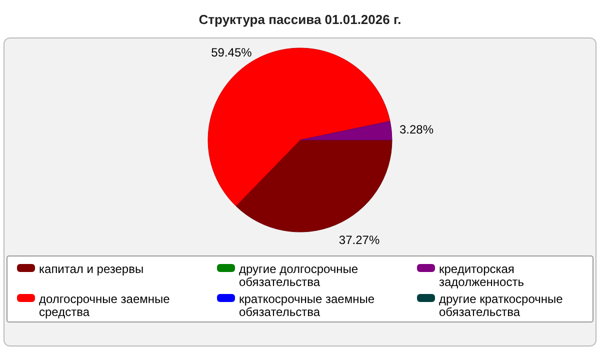  Describe the element at coordinates (359, 240) in the screenshot. I see `data-label: 37.27%` at that location.